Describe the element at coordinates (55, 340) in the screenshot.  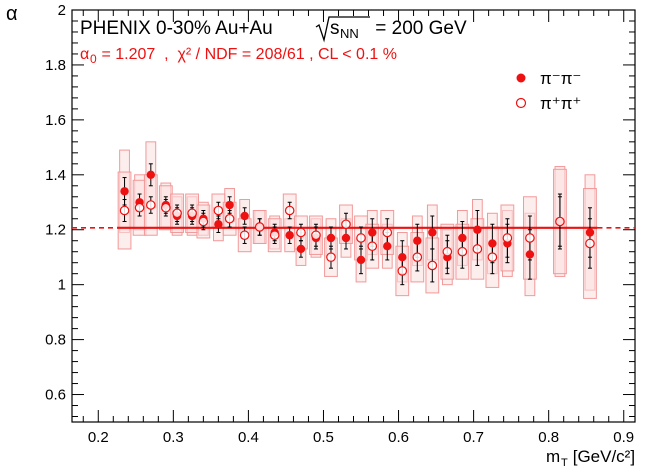
I see `y-tick-label: 0.8` at that location.